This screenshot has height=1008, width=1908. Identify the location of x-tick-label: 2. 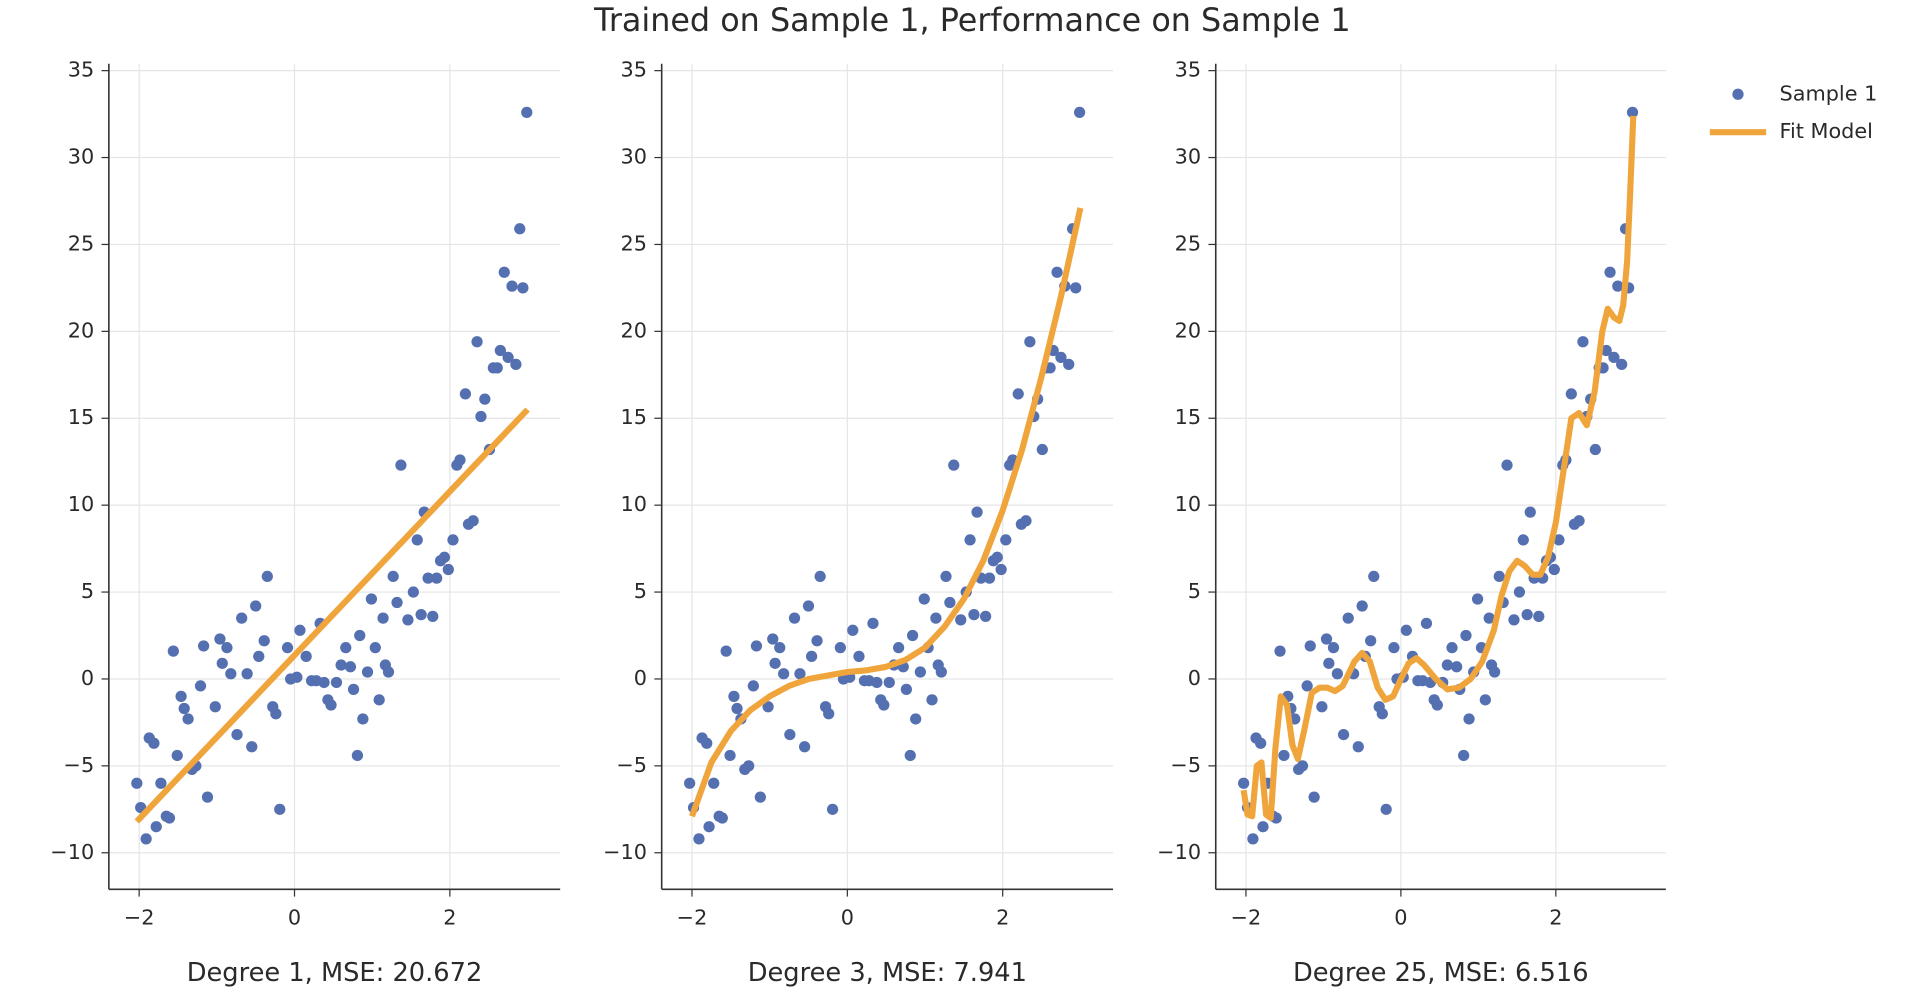
(1002, 918).